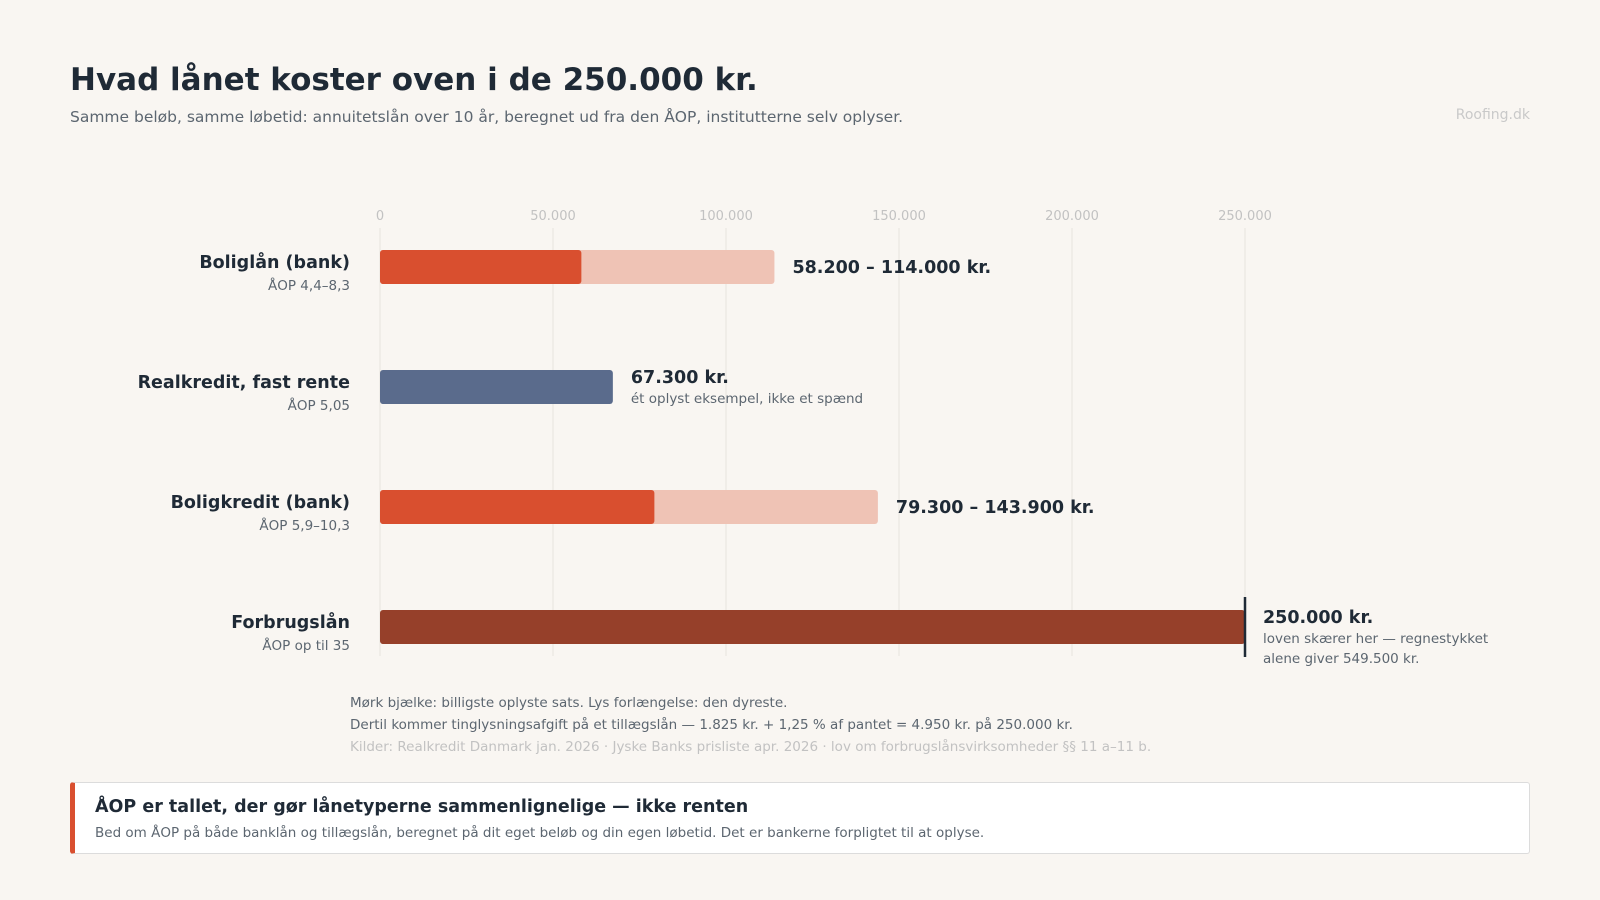  What do you see at coordinates (380, 216) in the screenshot?
I see `x-tick-label: 0` at bounding box center [380, 216].